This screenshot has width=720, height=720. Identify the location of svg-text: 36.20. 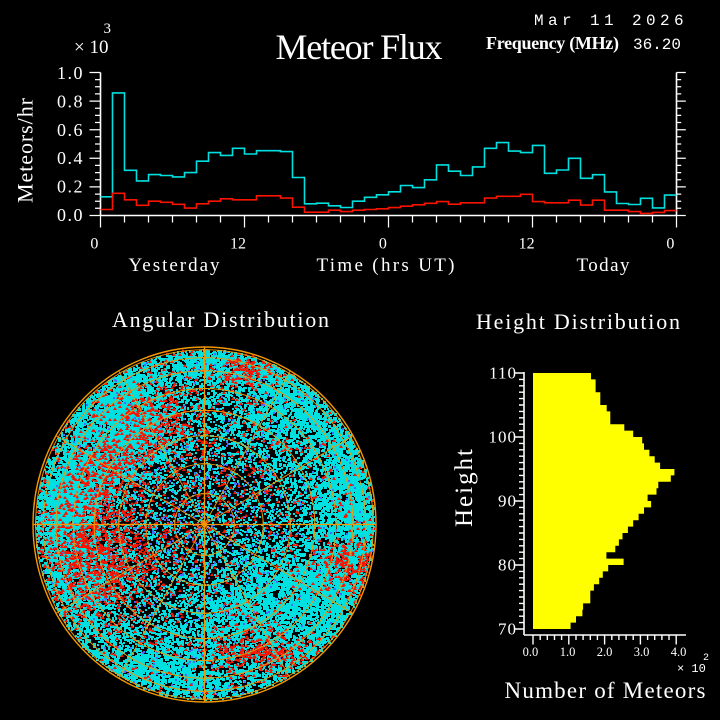
(657, 45).